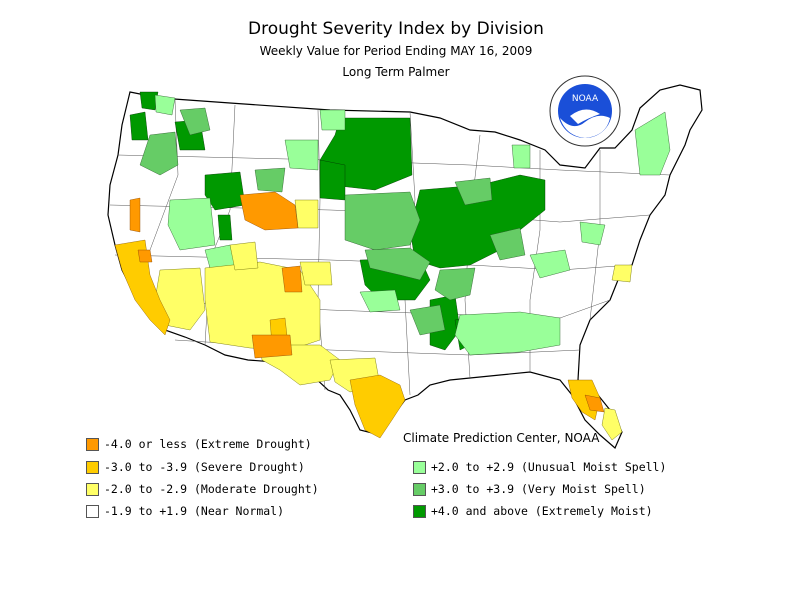 The width and height of the screenshot is (792, 612). What do you see at coordinates (396, 29) in the screenshot?
I see `map-title: Drought Severity Index by Division` at bounding box center [396, 29].